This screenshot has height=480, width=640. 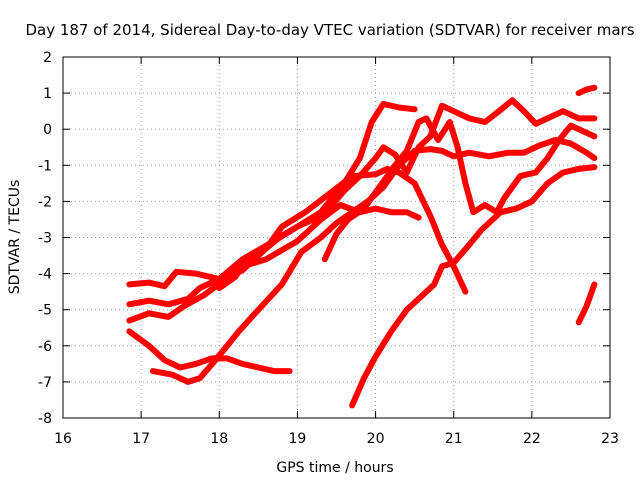 I want to click on x-axis-label: GPS time / hours, so click(x=334, y=468).